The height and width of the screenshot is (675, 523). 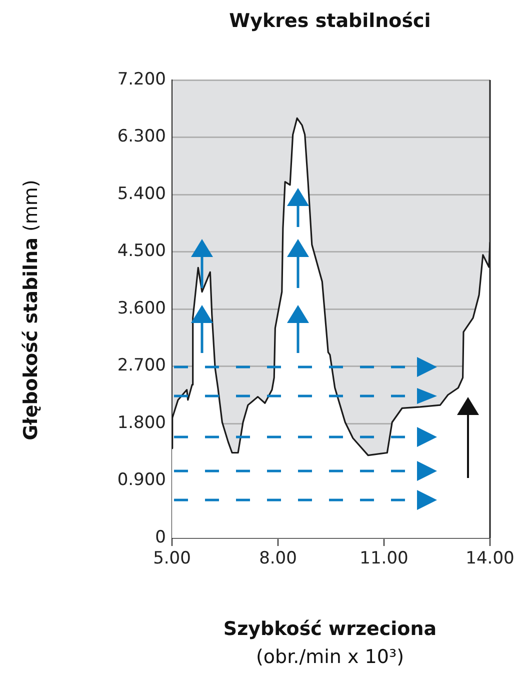 I want to click on y-axis-title: Głębokość stabilna (mm), so click(x=31, y=310).